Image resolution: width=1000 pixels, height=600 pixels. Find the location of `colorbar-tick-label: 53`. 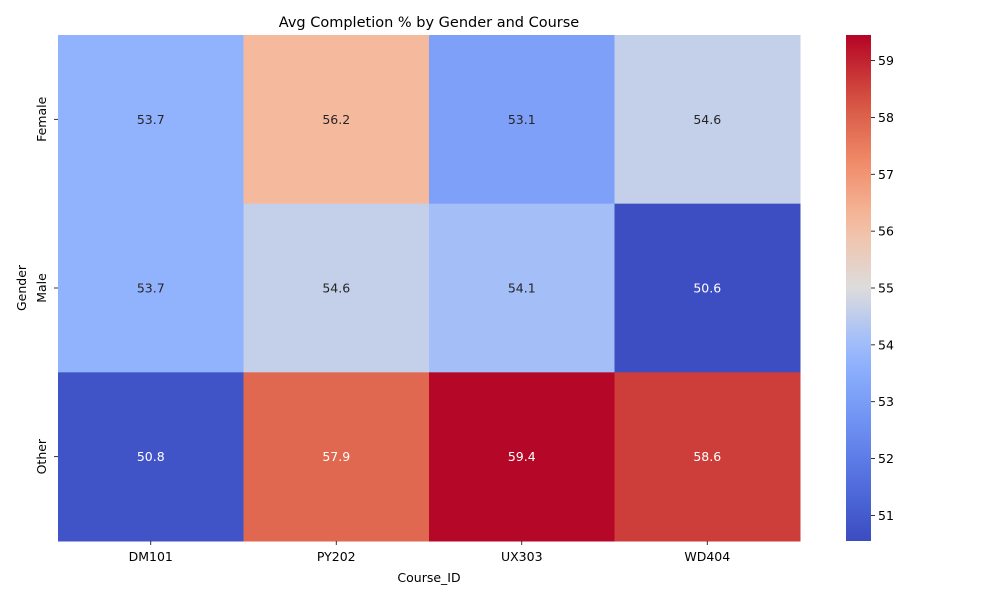

colorbar-tick-label: 53 is located at coordinates (886, 401).